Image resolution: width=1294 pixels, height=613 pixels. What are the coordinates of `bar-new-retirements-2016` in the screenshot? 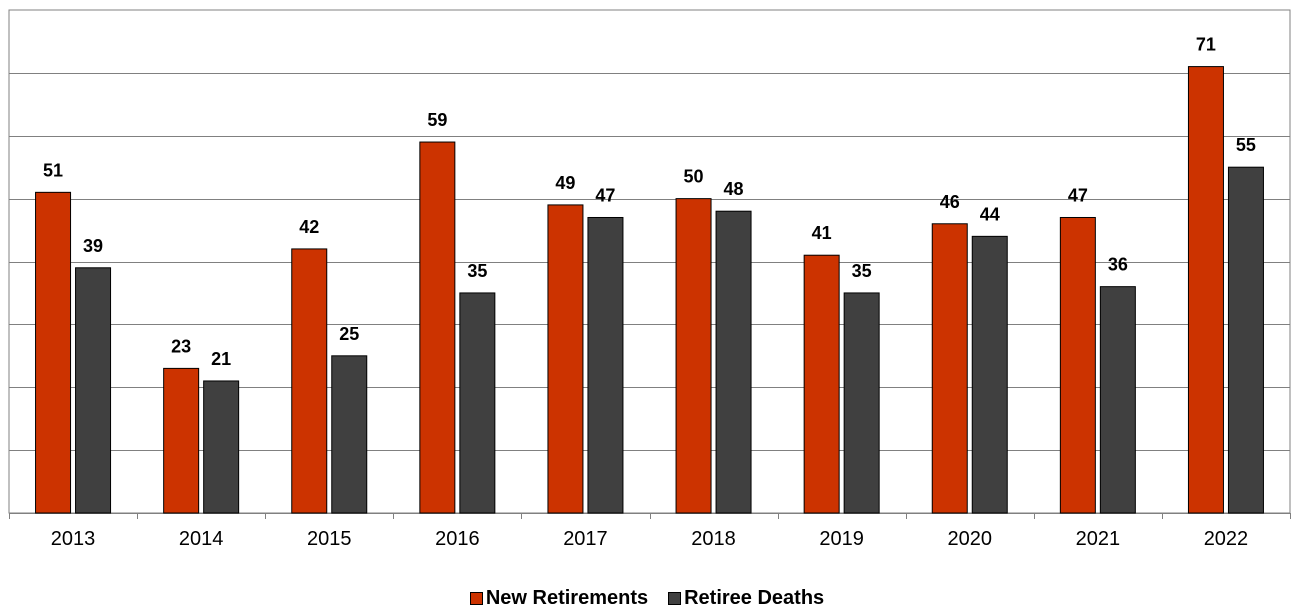 It's located at (437, 327).